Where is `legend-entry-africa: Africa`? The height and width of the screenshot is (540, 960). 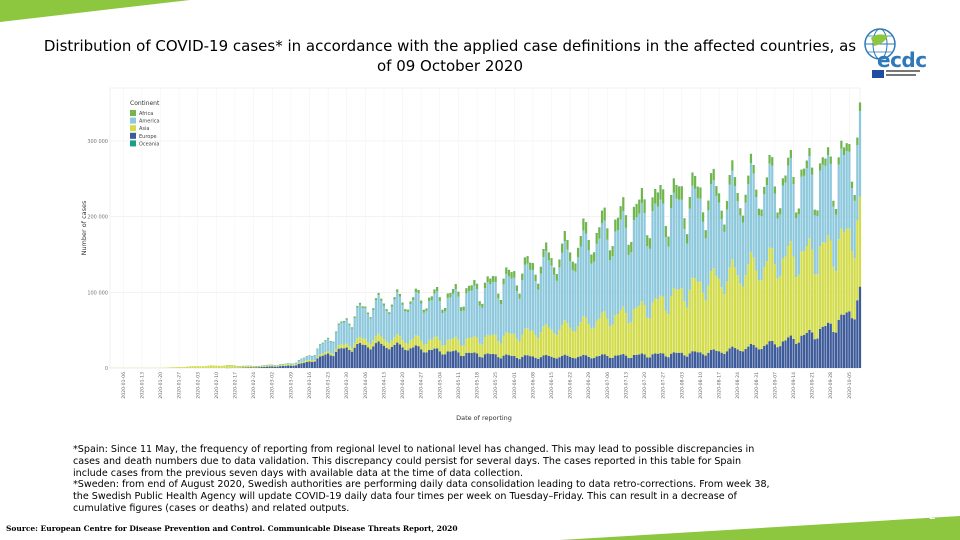
legend-entry-africa: Africa is located at coordinates (146, 114).